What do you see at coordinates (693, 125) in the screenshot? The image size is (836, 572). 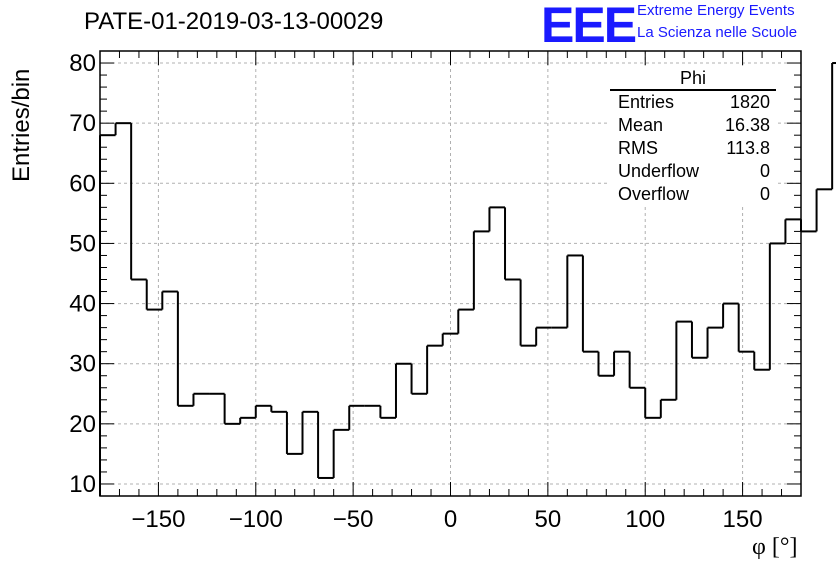 I see `stats-row-mean: Mean 16.38` at bounding box center [693, 125].